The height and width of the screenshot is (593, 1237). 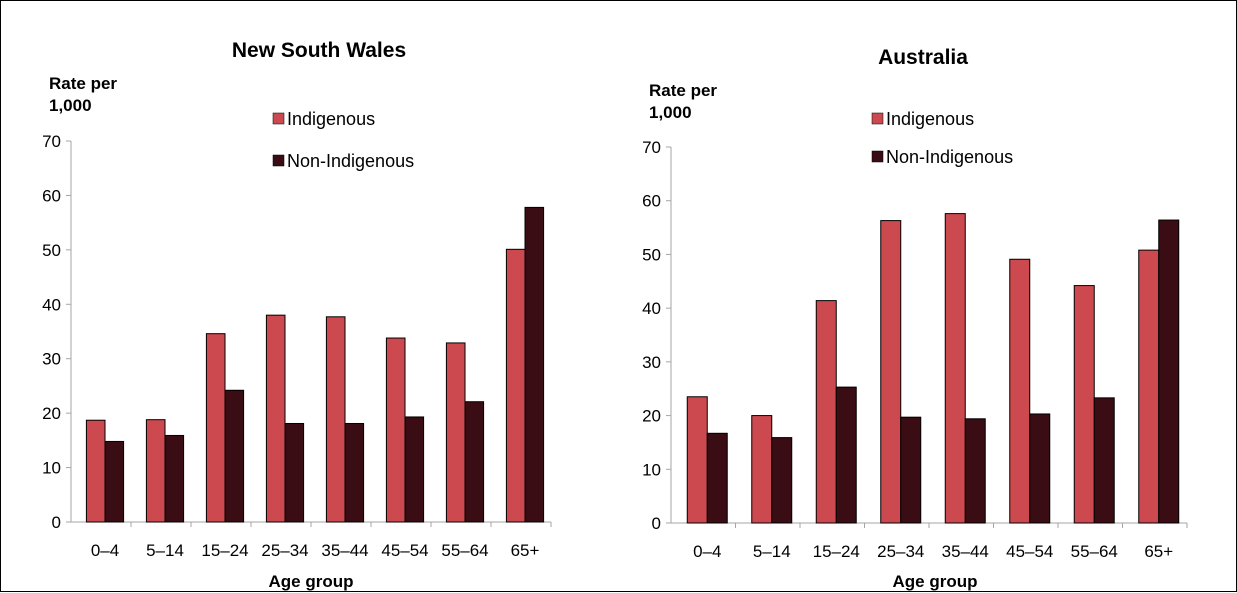 What do you see at coordinates (165, 550) in the screenshot?
I see `nsw-x-tick-label: 5–14` at bounding box center [165, 550].